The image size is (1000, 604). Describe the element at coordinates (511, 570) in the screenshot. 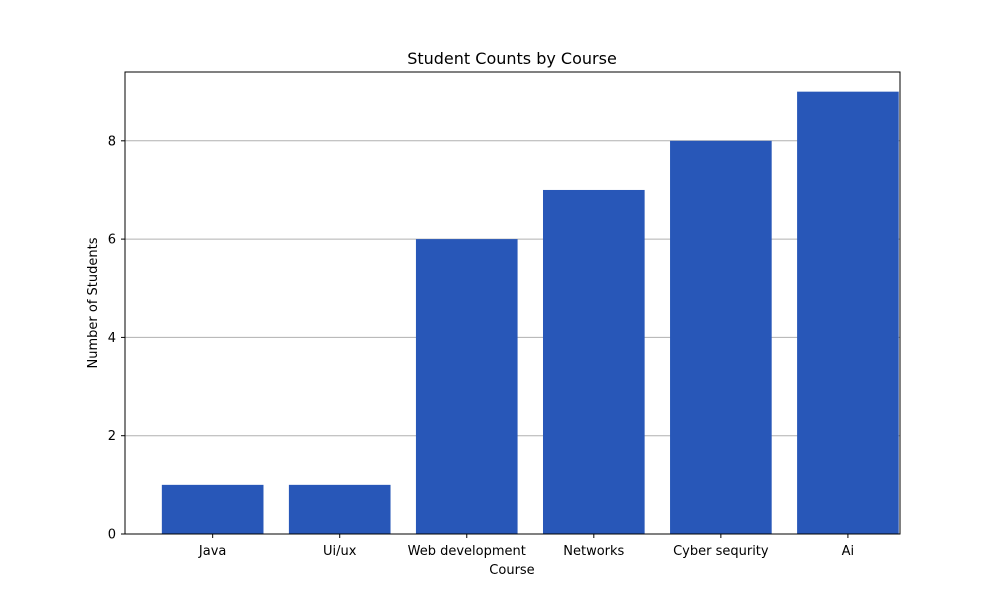

I see `x-axis-label: Course` at that location.